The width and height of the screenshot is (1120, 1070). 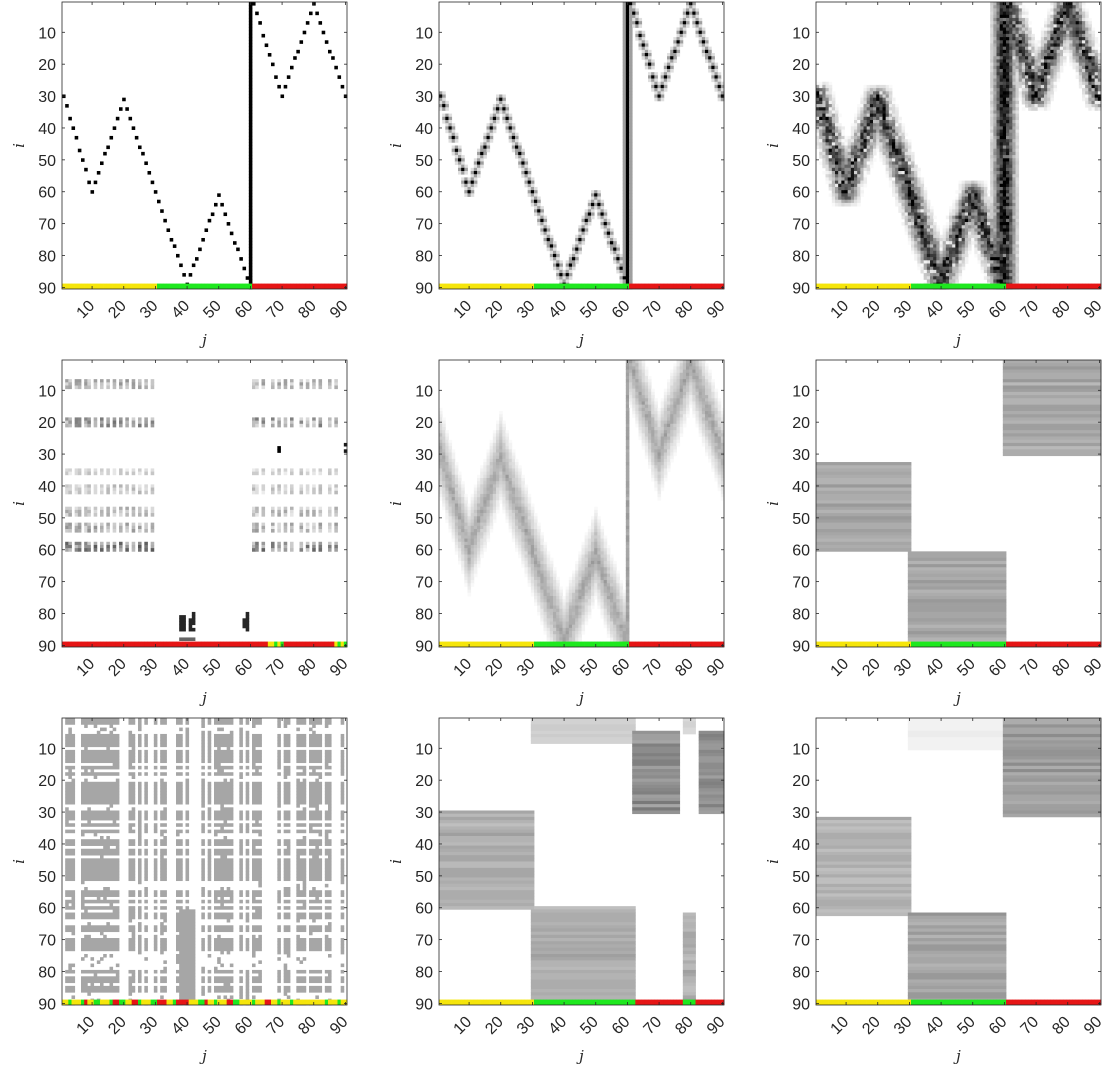 I want to click on y-tick-label: 50, so click(x=424, y=161).